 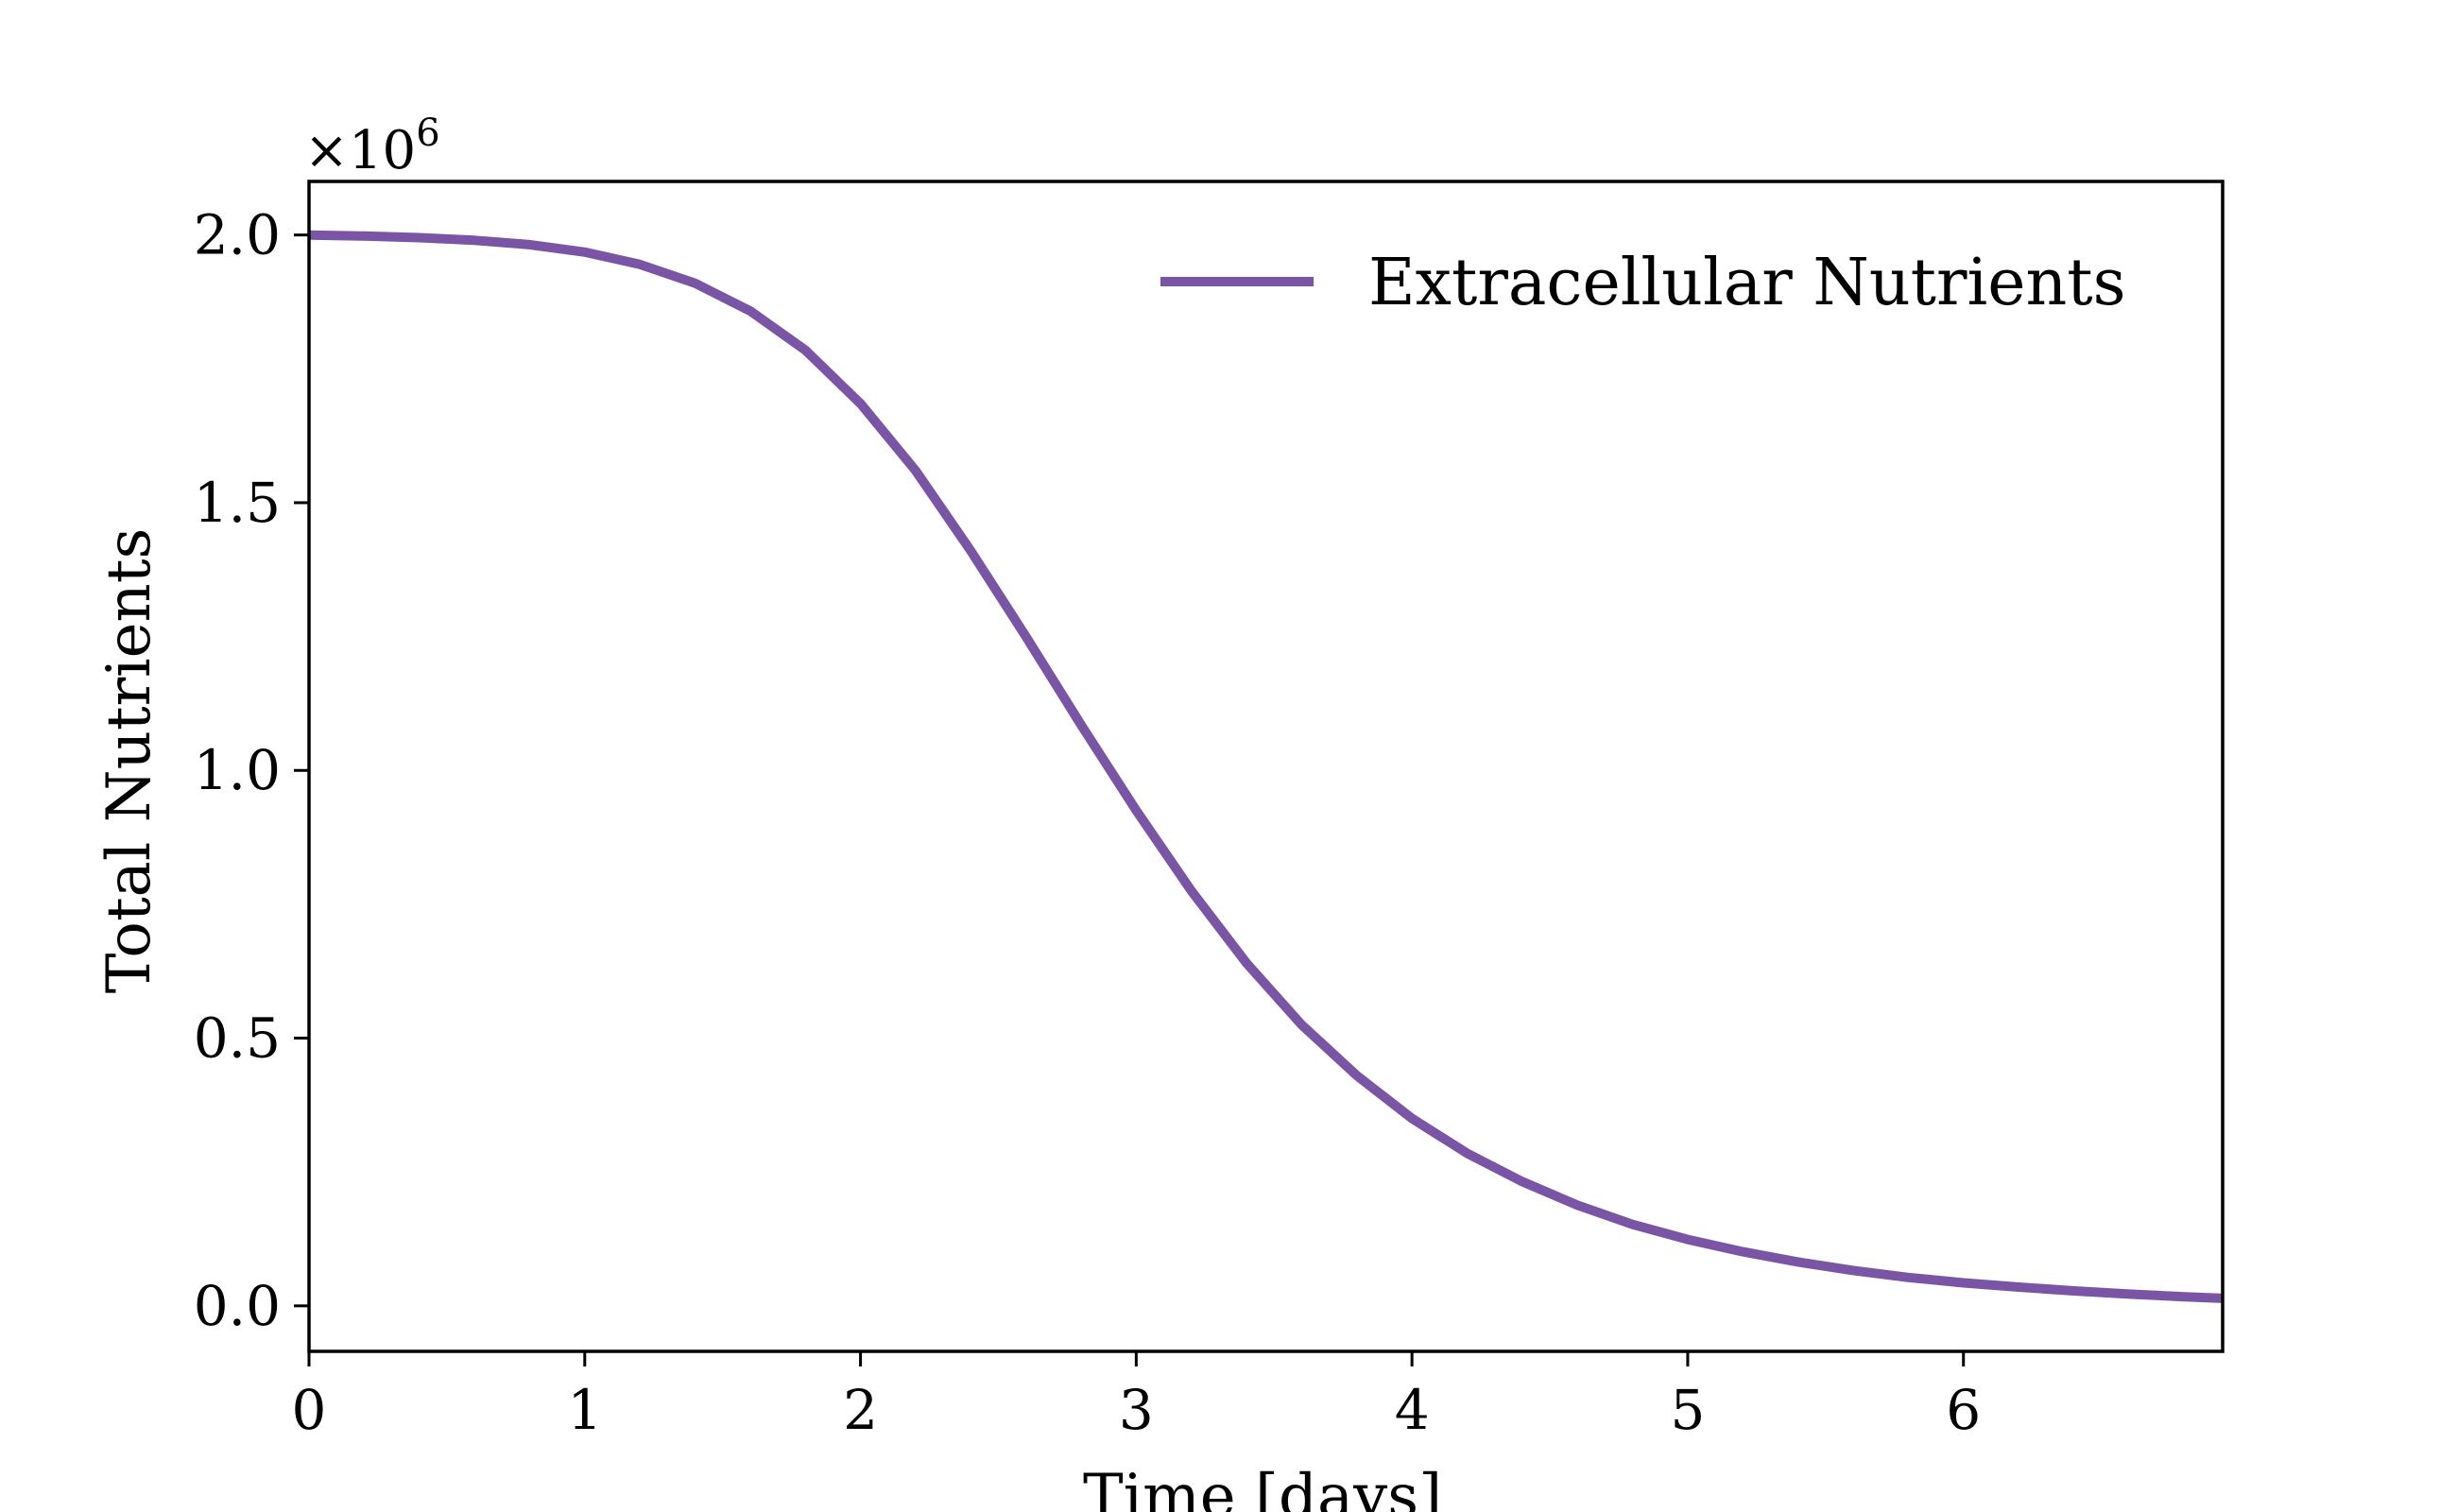 I want to click on y-tick-label: 2.0, so click(x=237, y=235).